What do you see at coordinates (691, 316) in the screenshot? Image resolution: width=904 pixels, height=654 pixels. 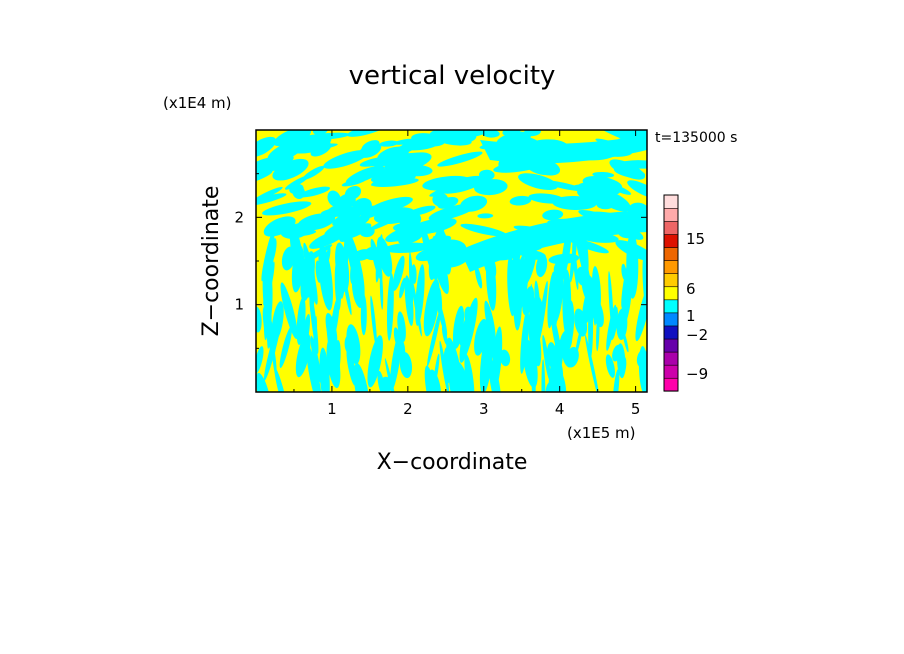 I see `colorbar-label: 1` at bounding box center [691, 316].